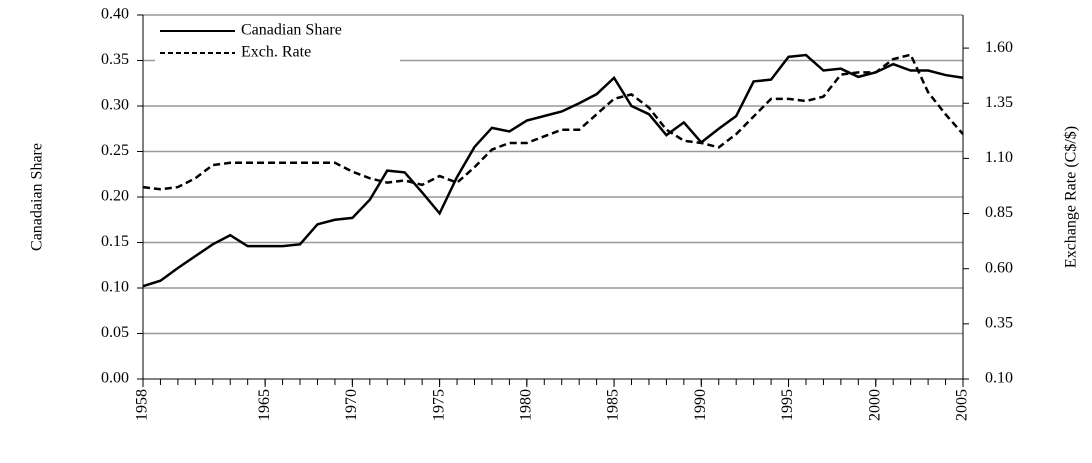 This screenshot has width=1092, height=463. What do you see at coordinates (115, 241) in the screenshot?
I see `y-tick-label: 0.15` at bounding box center [115, 241].